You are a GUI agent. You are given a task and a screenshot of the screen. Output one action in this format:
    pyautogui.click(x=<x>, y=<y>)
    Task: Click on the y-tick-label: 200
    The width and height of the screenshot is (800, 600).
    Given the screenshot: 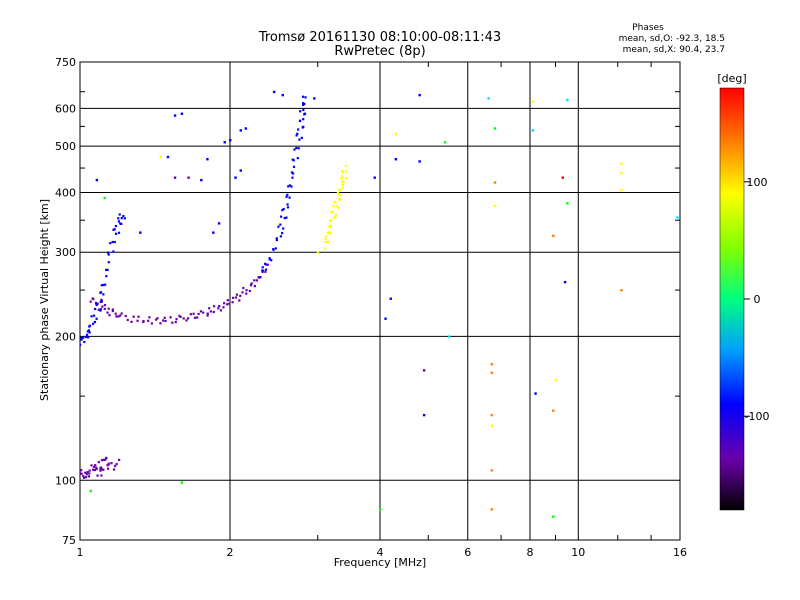 What is the action you would take?
    pyautogui.click(x=65, y=336)
    